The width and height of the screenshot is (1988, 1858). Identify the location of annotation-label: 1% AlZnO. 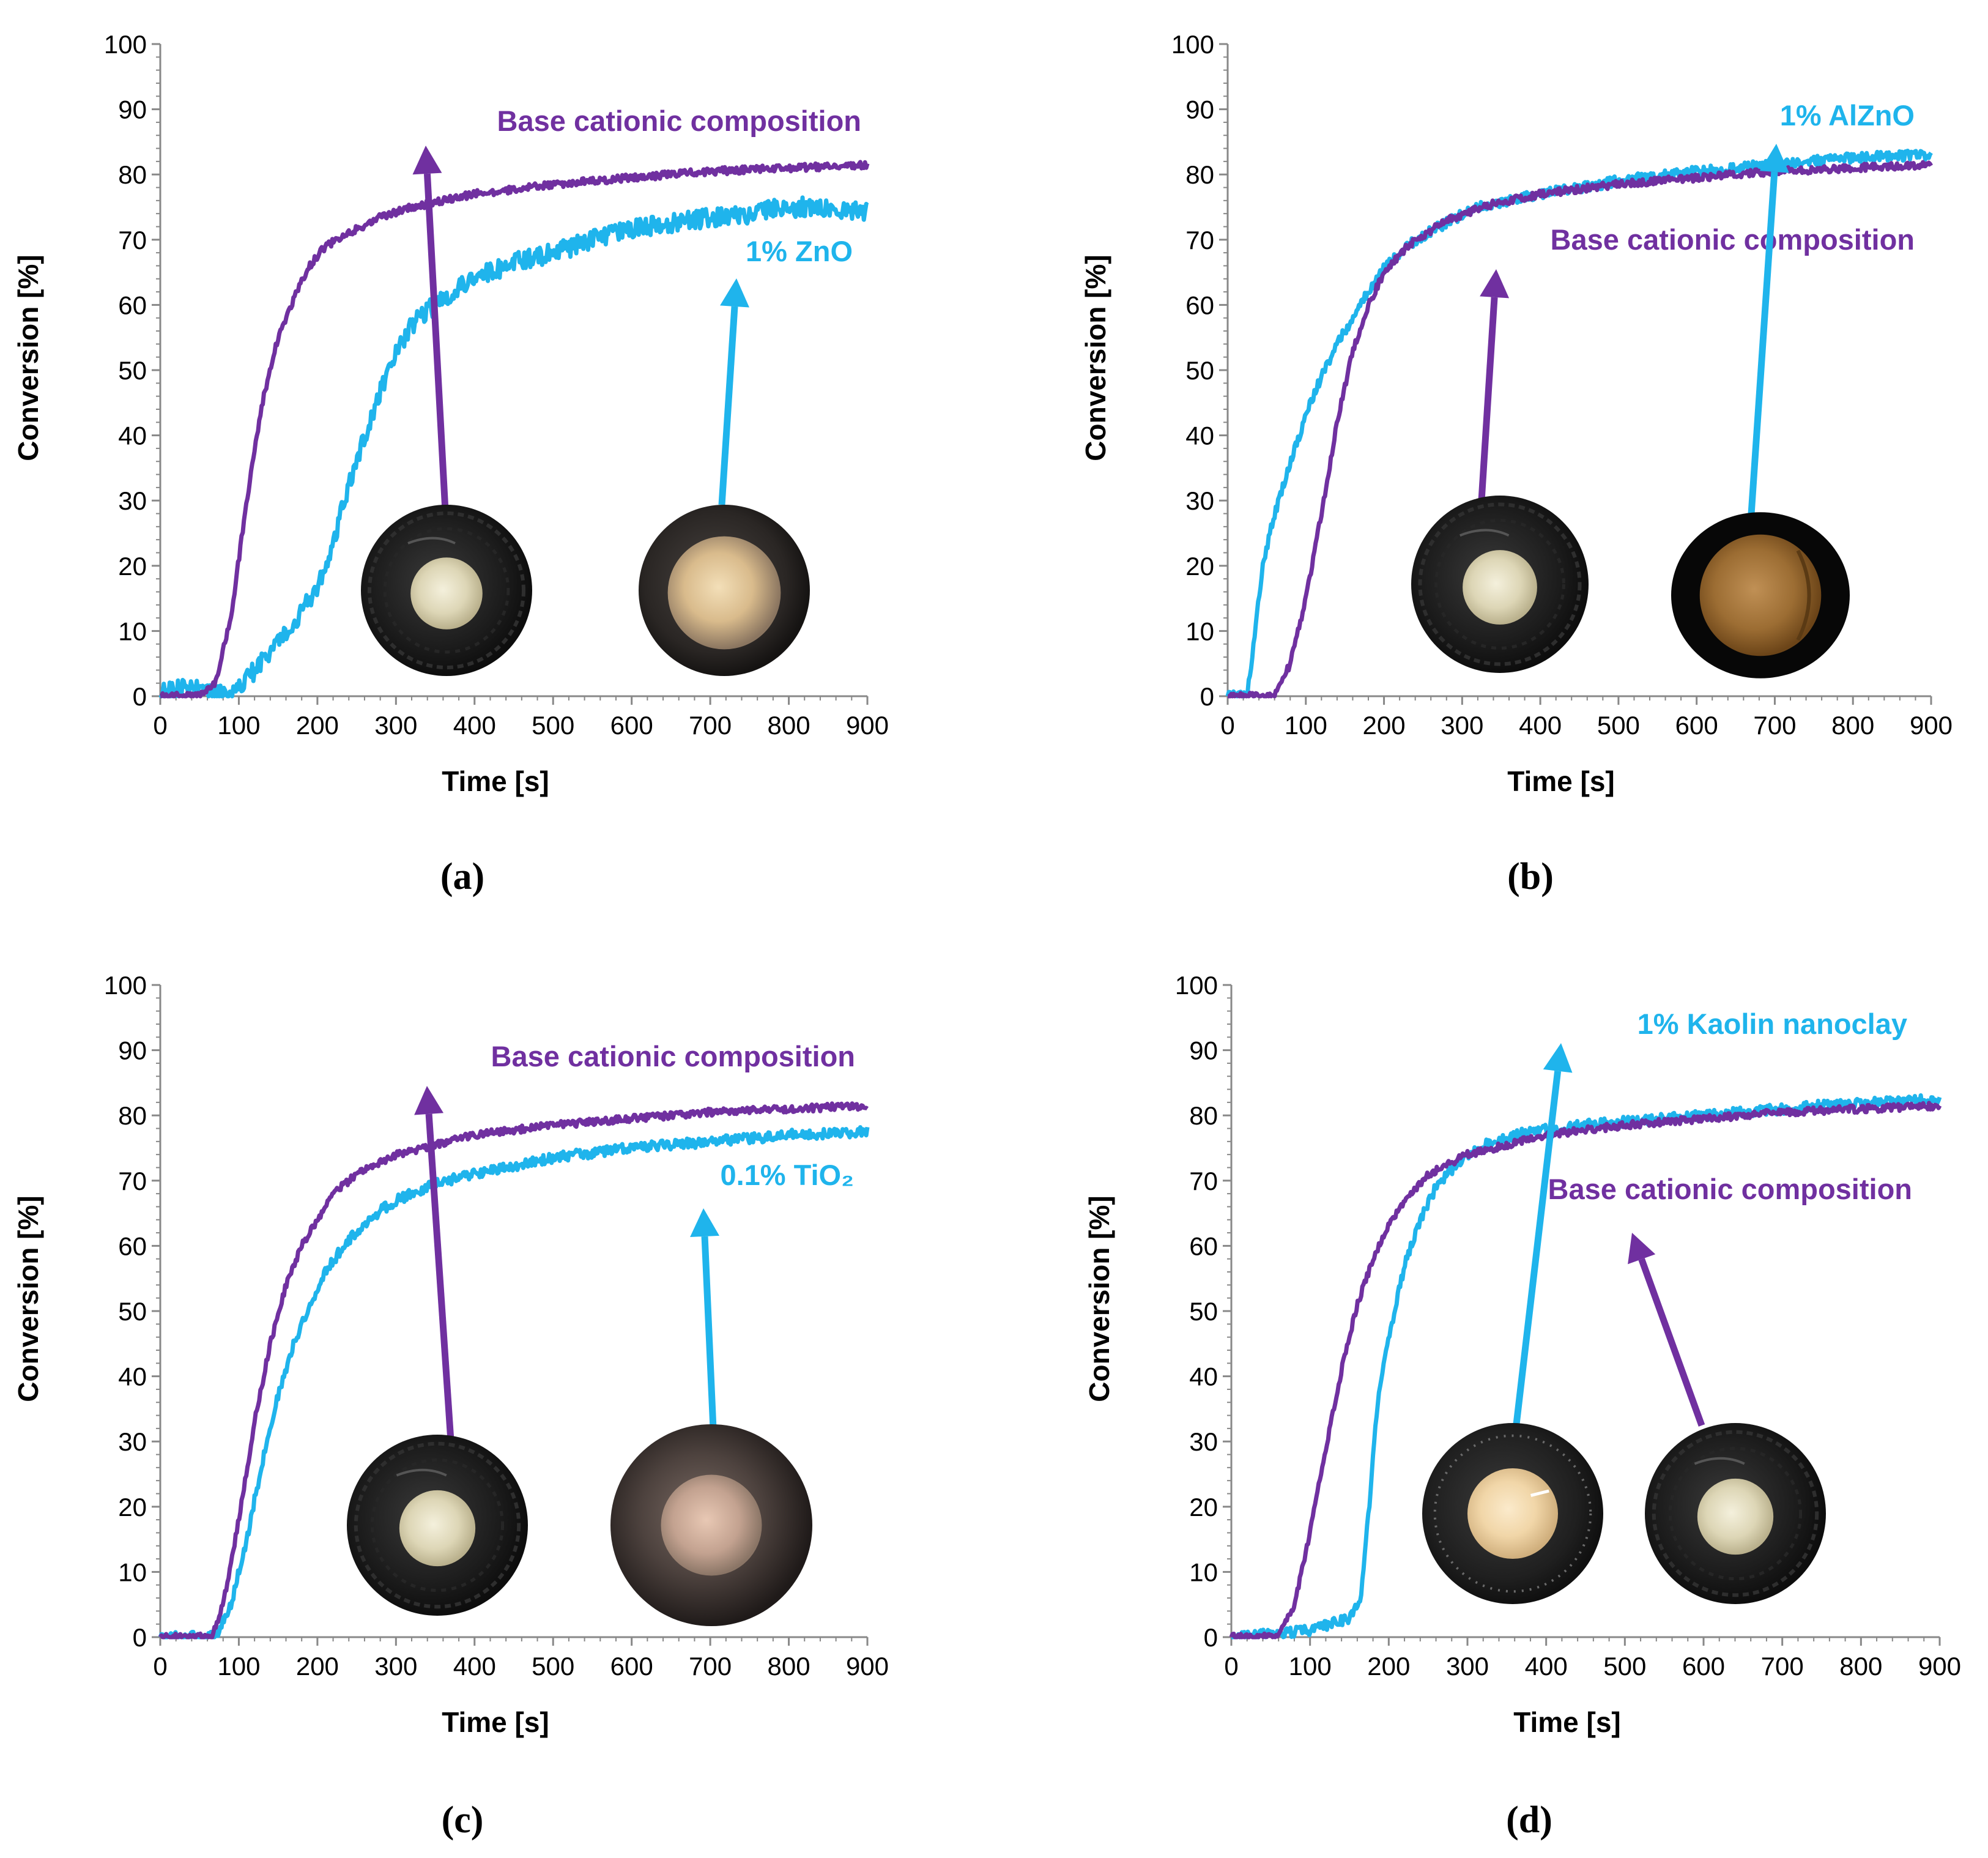
(1847, 115).